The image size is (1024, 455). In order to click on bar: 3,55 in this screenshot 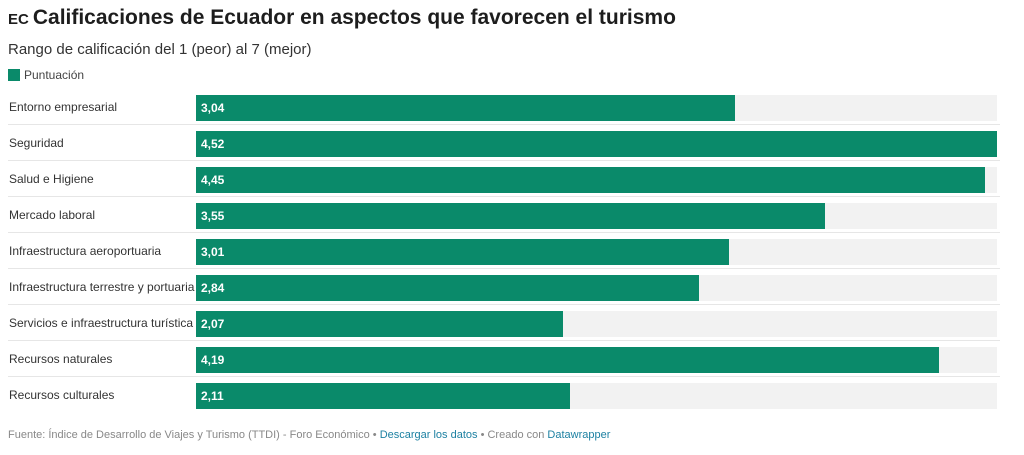, I will do `click(511, 216)`.